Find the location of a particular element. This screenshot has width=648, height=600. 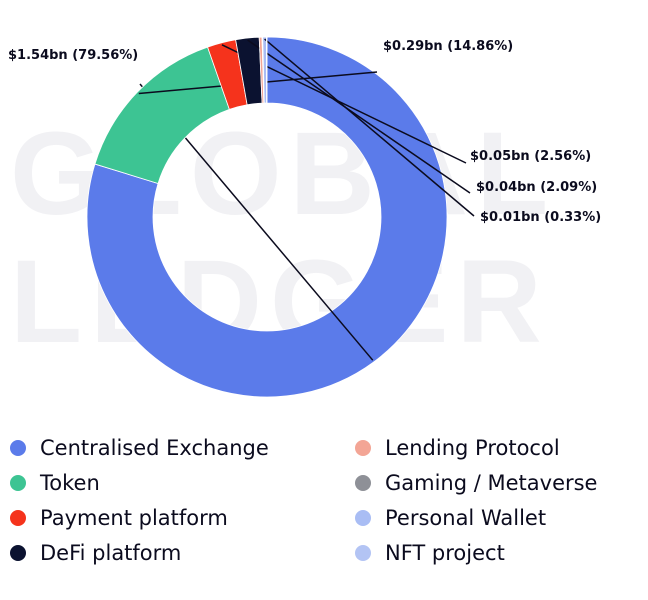

legend-swatch-defi-platform is located at coordinates (18, 553).